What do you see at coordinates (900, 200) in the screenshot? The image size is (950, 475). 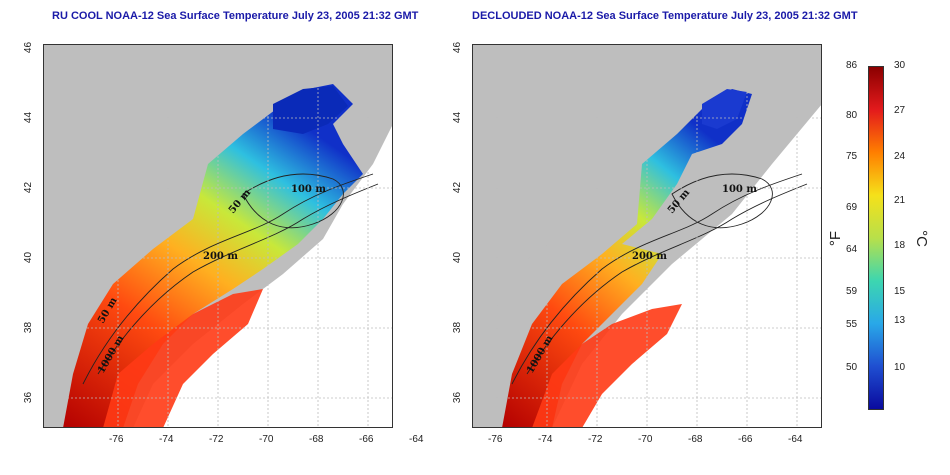 I see `celsius-tick: 21` at bounding box center [900, 200].